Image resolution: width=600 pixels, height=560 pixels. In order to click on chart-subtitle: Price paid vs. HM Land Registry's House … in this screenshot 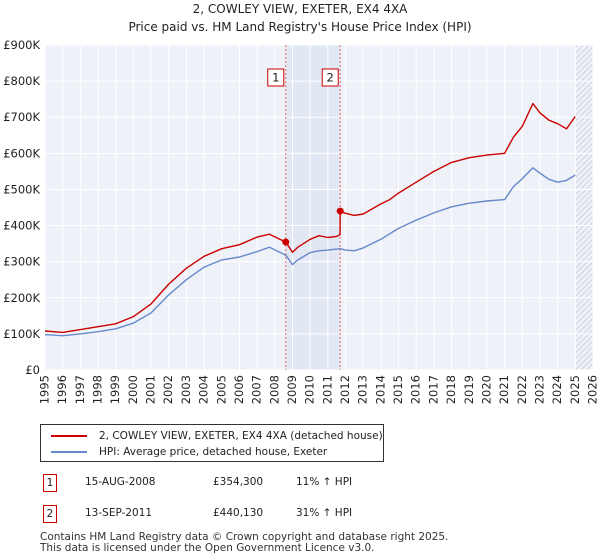, I will do `click(299, 27)`.